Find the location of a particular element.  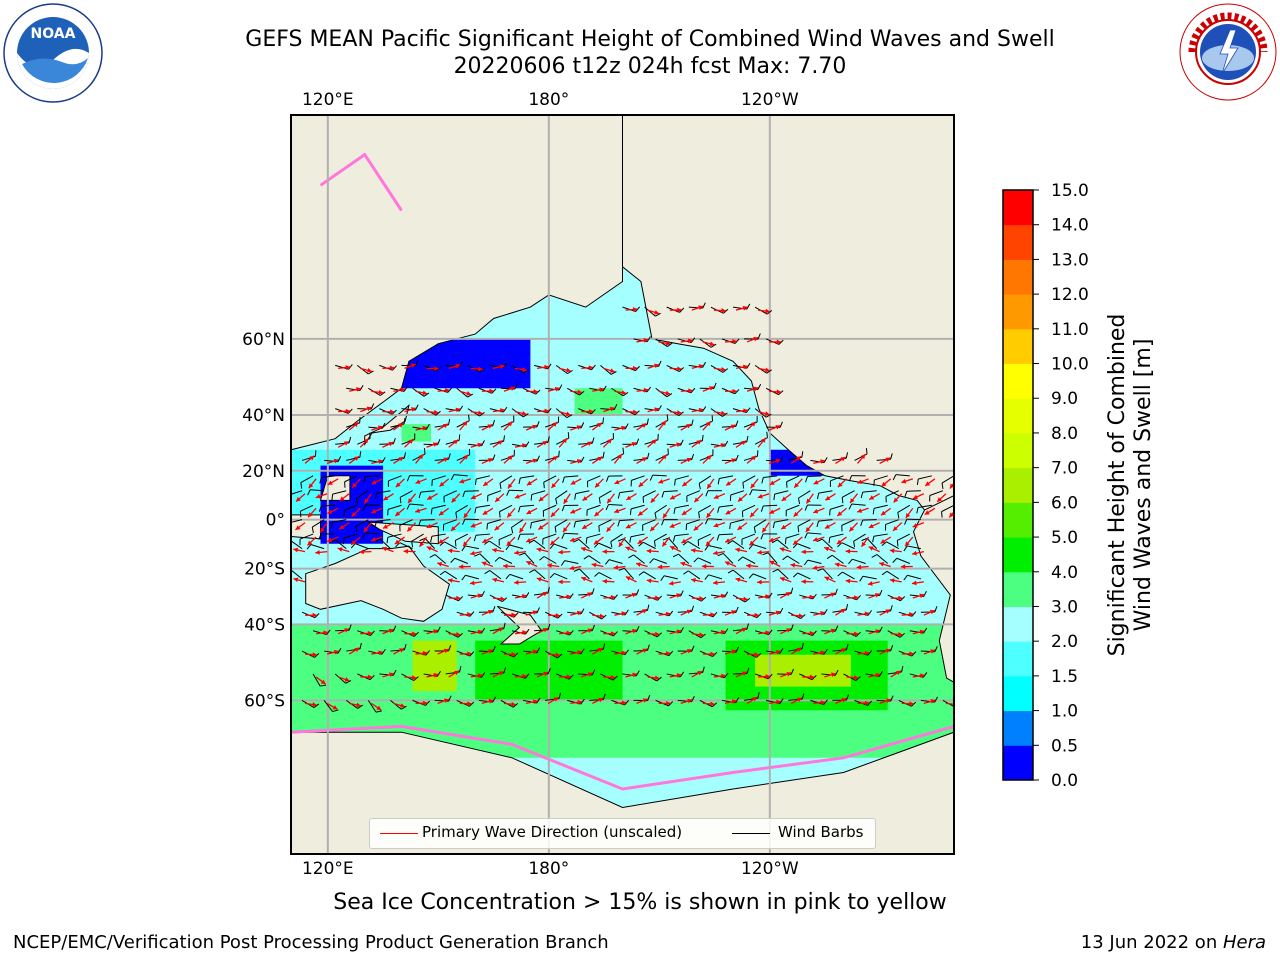

latitude-label: 40°S is located at coordinates (264, 625).